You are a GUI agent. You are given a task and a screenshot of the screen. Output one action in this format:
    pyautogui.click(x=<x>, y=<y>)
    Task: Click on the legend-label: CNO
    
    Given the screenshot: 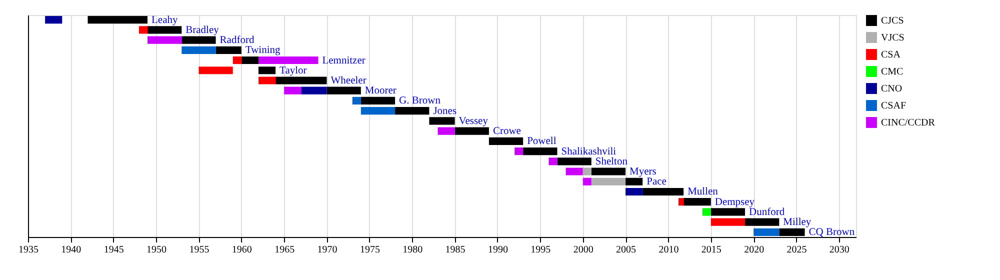 What is the action you would take?
    pyautogui.click(x=891, y=89)
    